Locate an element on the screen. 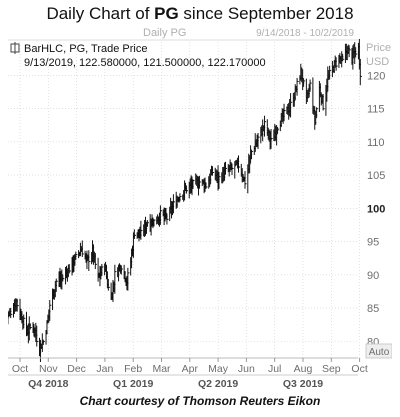 Image resolution: width=400 pixels, height=417 pixels. x-month-label: Sep is located at coordinates (331, 369).